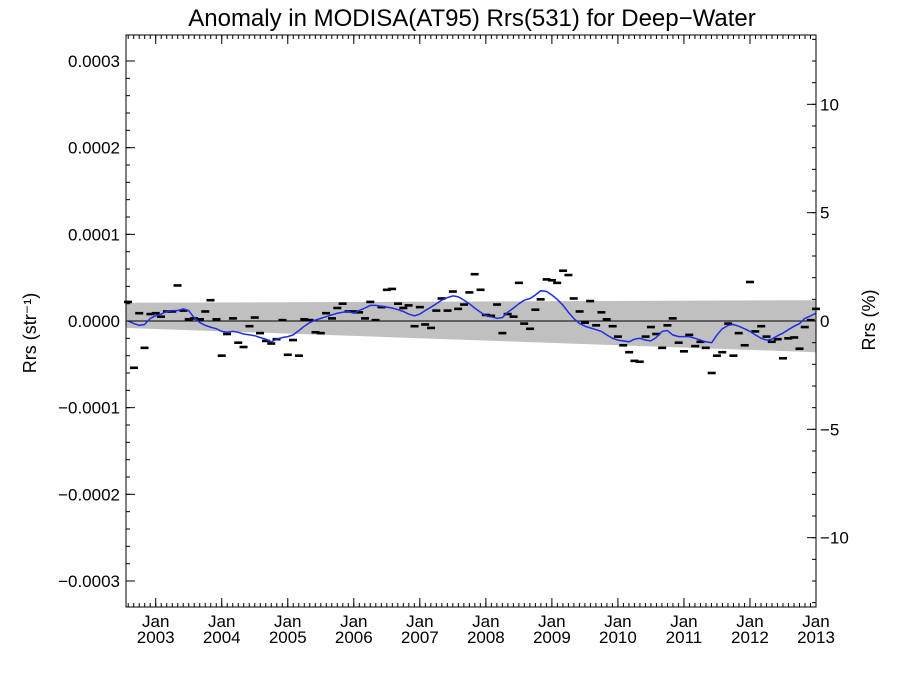 The image size is (900, 675). What do you see at coordinates (816, 637) in the screenshot?
I see `x-tick-year-11: 2013` at bounding box center [816, 637].